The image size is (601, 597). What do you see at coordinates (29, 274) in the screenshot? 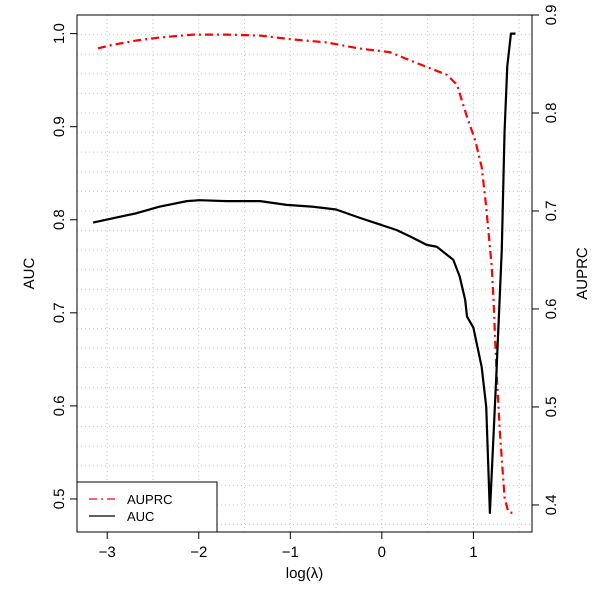
I see `y-axis-title: AUC` at bounding box center [29, 274].